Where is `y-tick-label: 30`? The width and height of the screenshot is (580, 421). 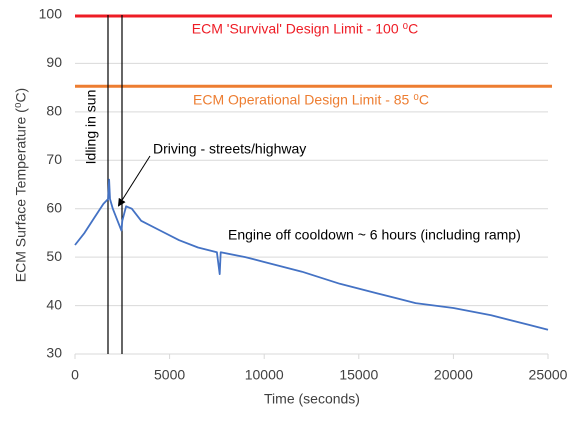
y-tick-label: 30 is located at coordinates (54, 353).